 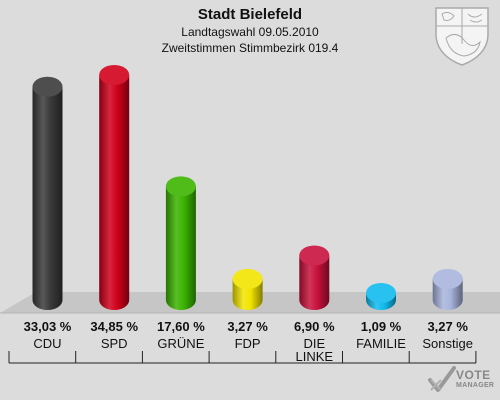 What do you see at coordinates (250, 14) in the screenshot?
I see `chart-title: Stadt Bielefeld` at bounding box center [250, 14].